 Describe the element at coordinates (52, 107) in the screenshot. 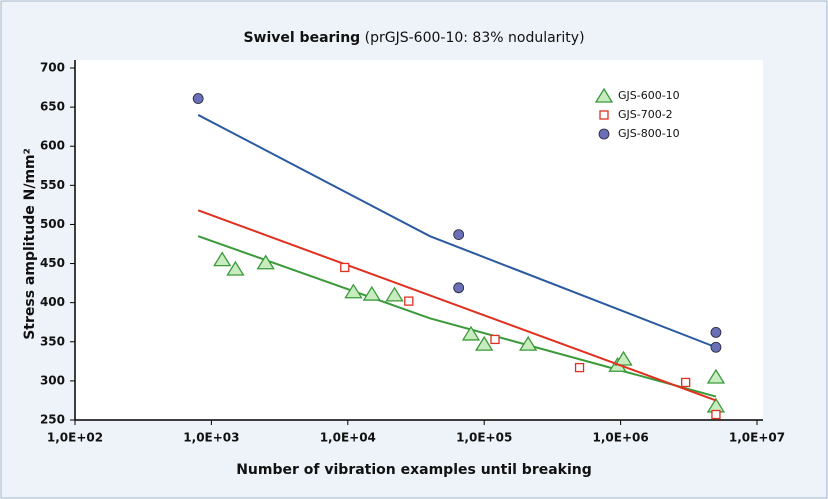

I see `y-tick-label: 650` at that location.